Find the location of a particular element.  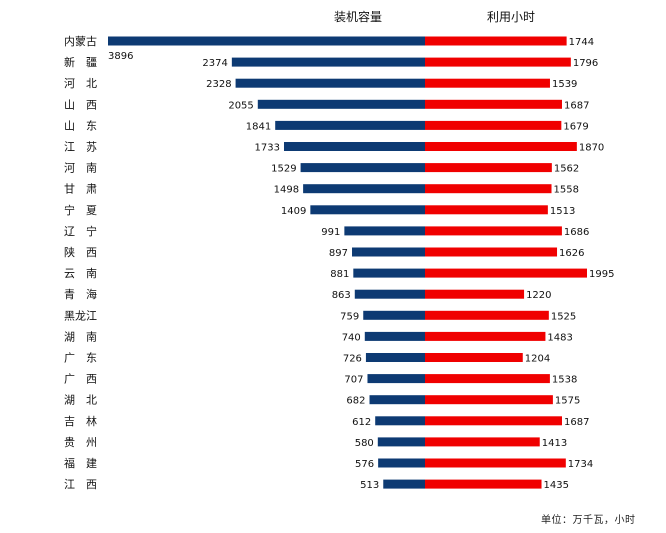

capacity-value-label: 1733 is located at coordinates (267, 148).